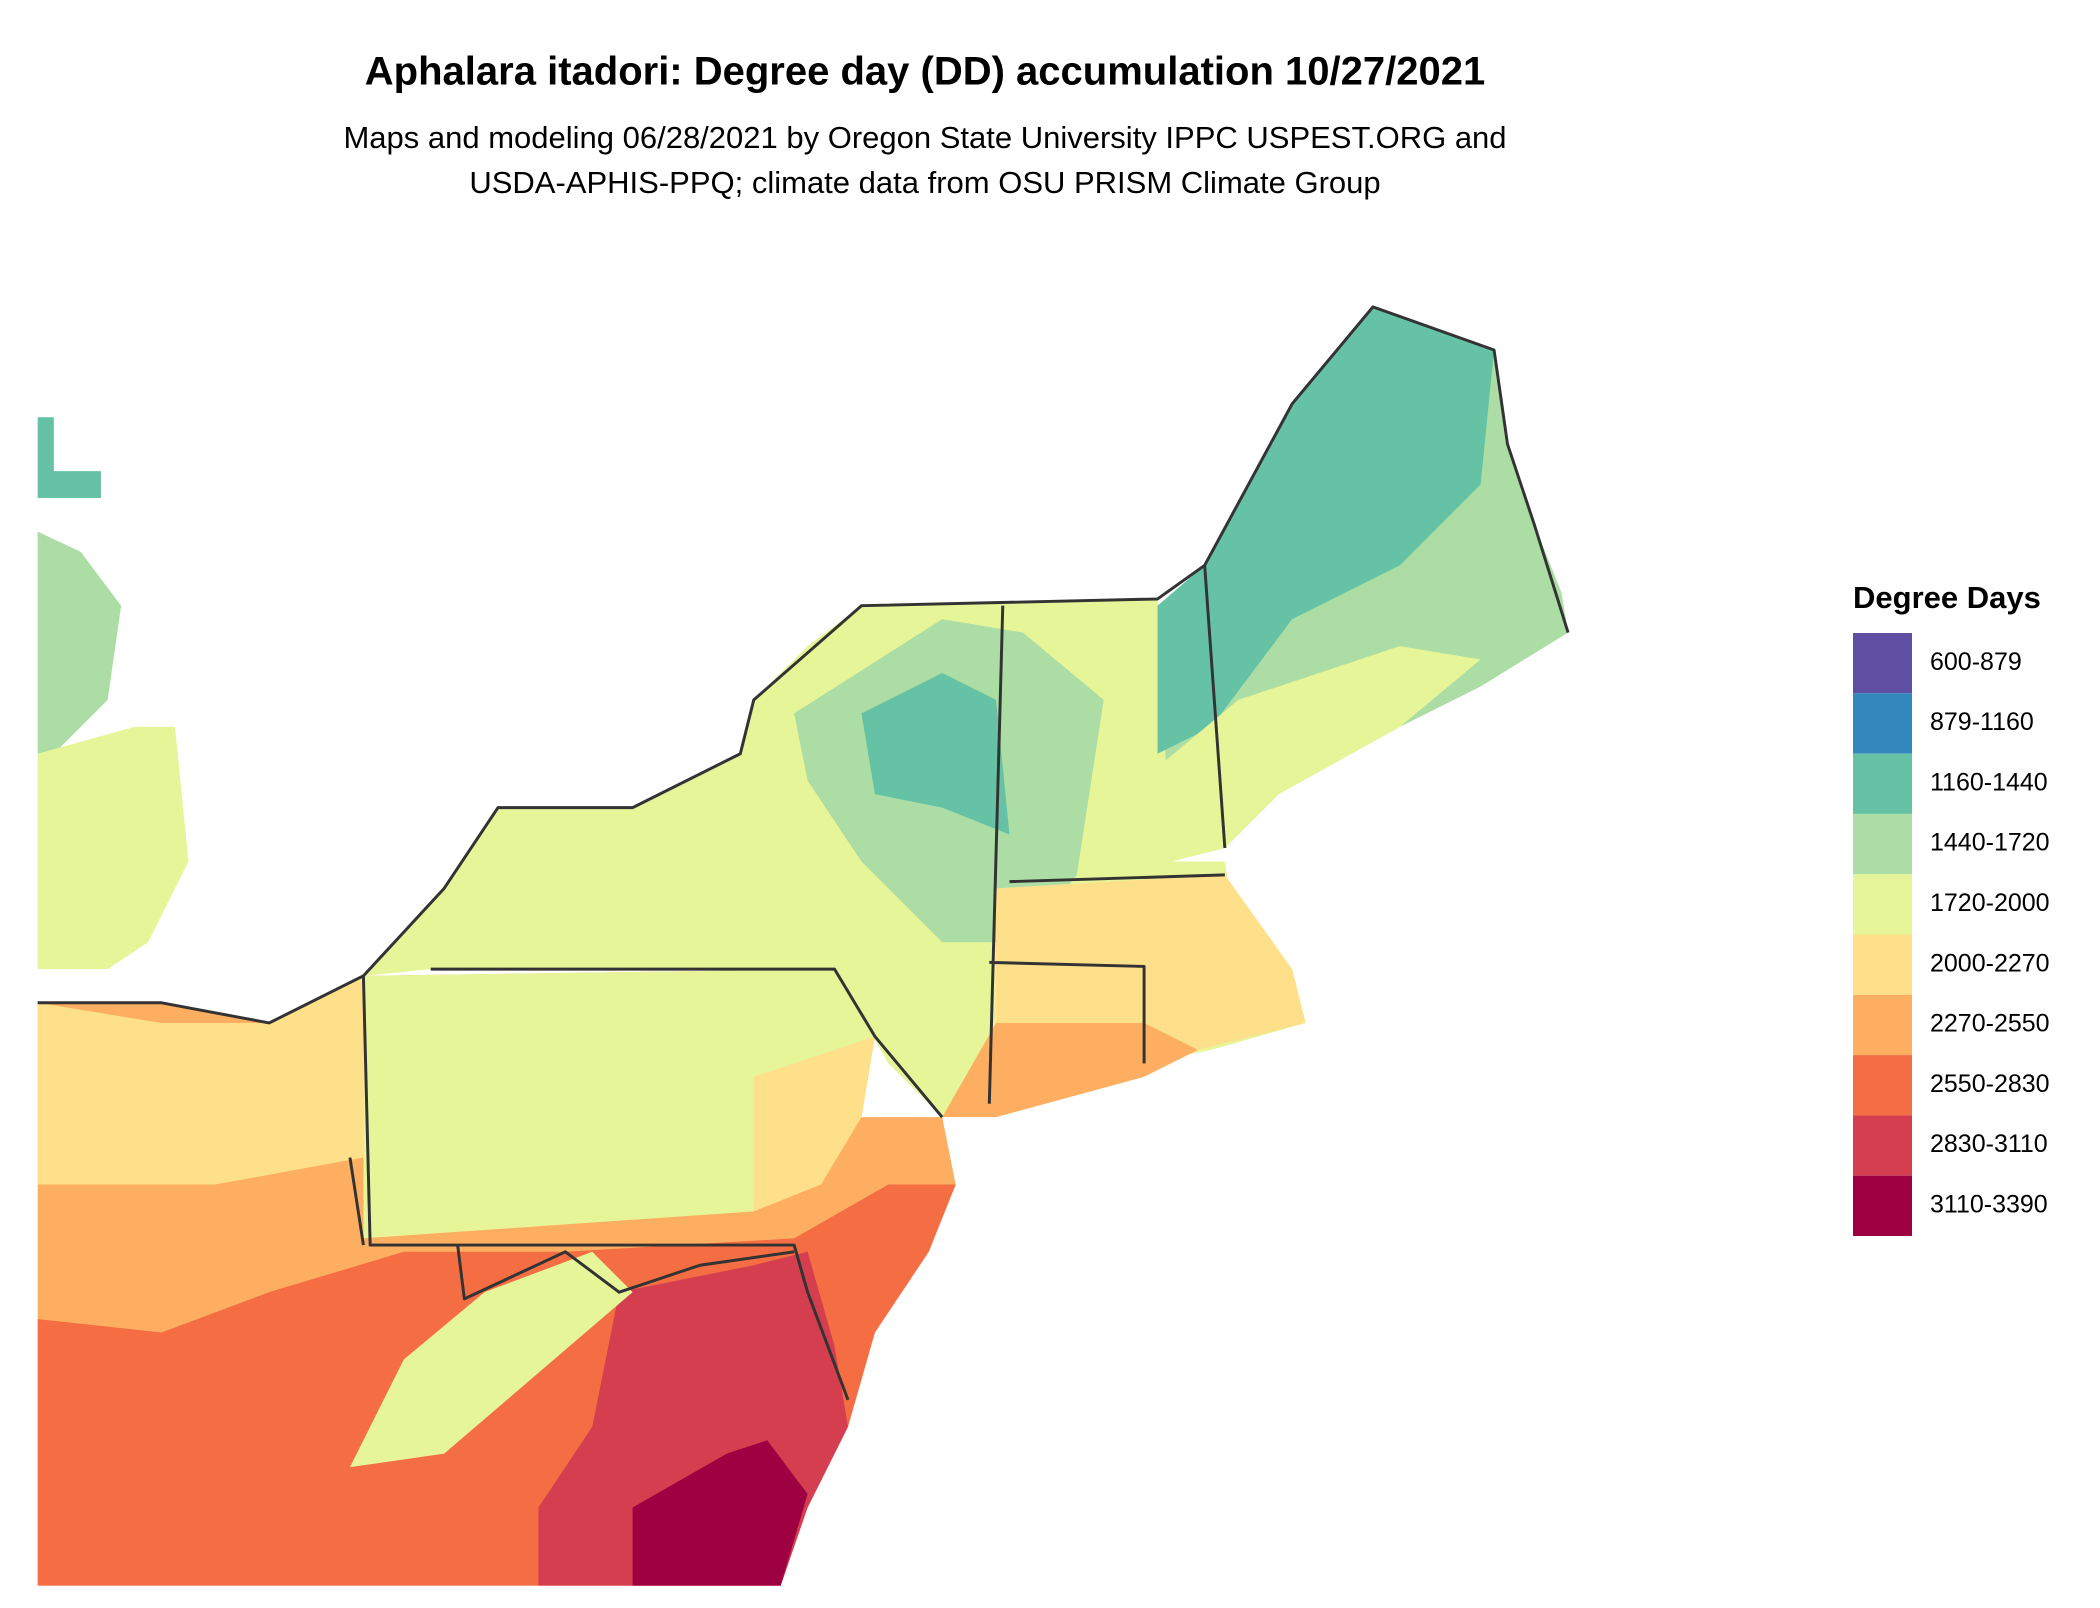 The width and height of the screenshot is (2100, 1608). Describe the element at coordinates (1947, 597) in the screenshot. I see `legend-title: Degree Days` at that location.